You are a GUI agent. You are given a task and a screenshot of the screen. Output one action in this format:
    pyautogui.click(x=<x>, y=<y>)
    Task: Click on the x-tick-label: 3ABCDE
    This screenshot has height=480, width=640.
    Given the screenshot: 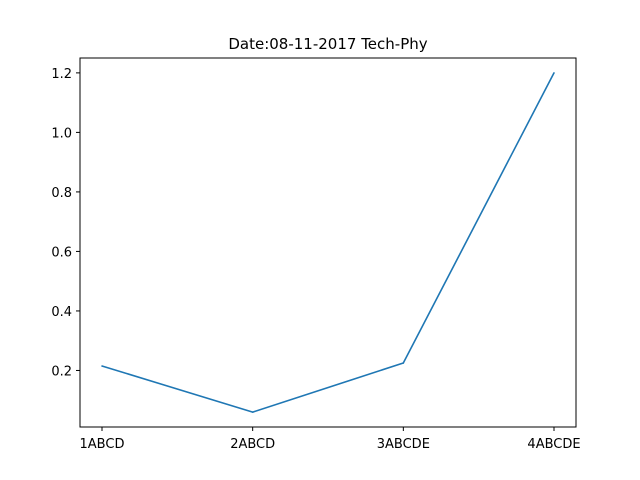 What is the action you would take?
    pyautogui.click(x=403, y=444)
    